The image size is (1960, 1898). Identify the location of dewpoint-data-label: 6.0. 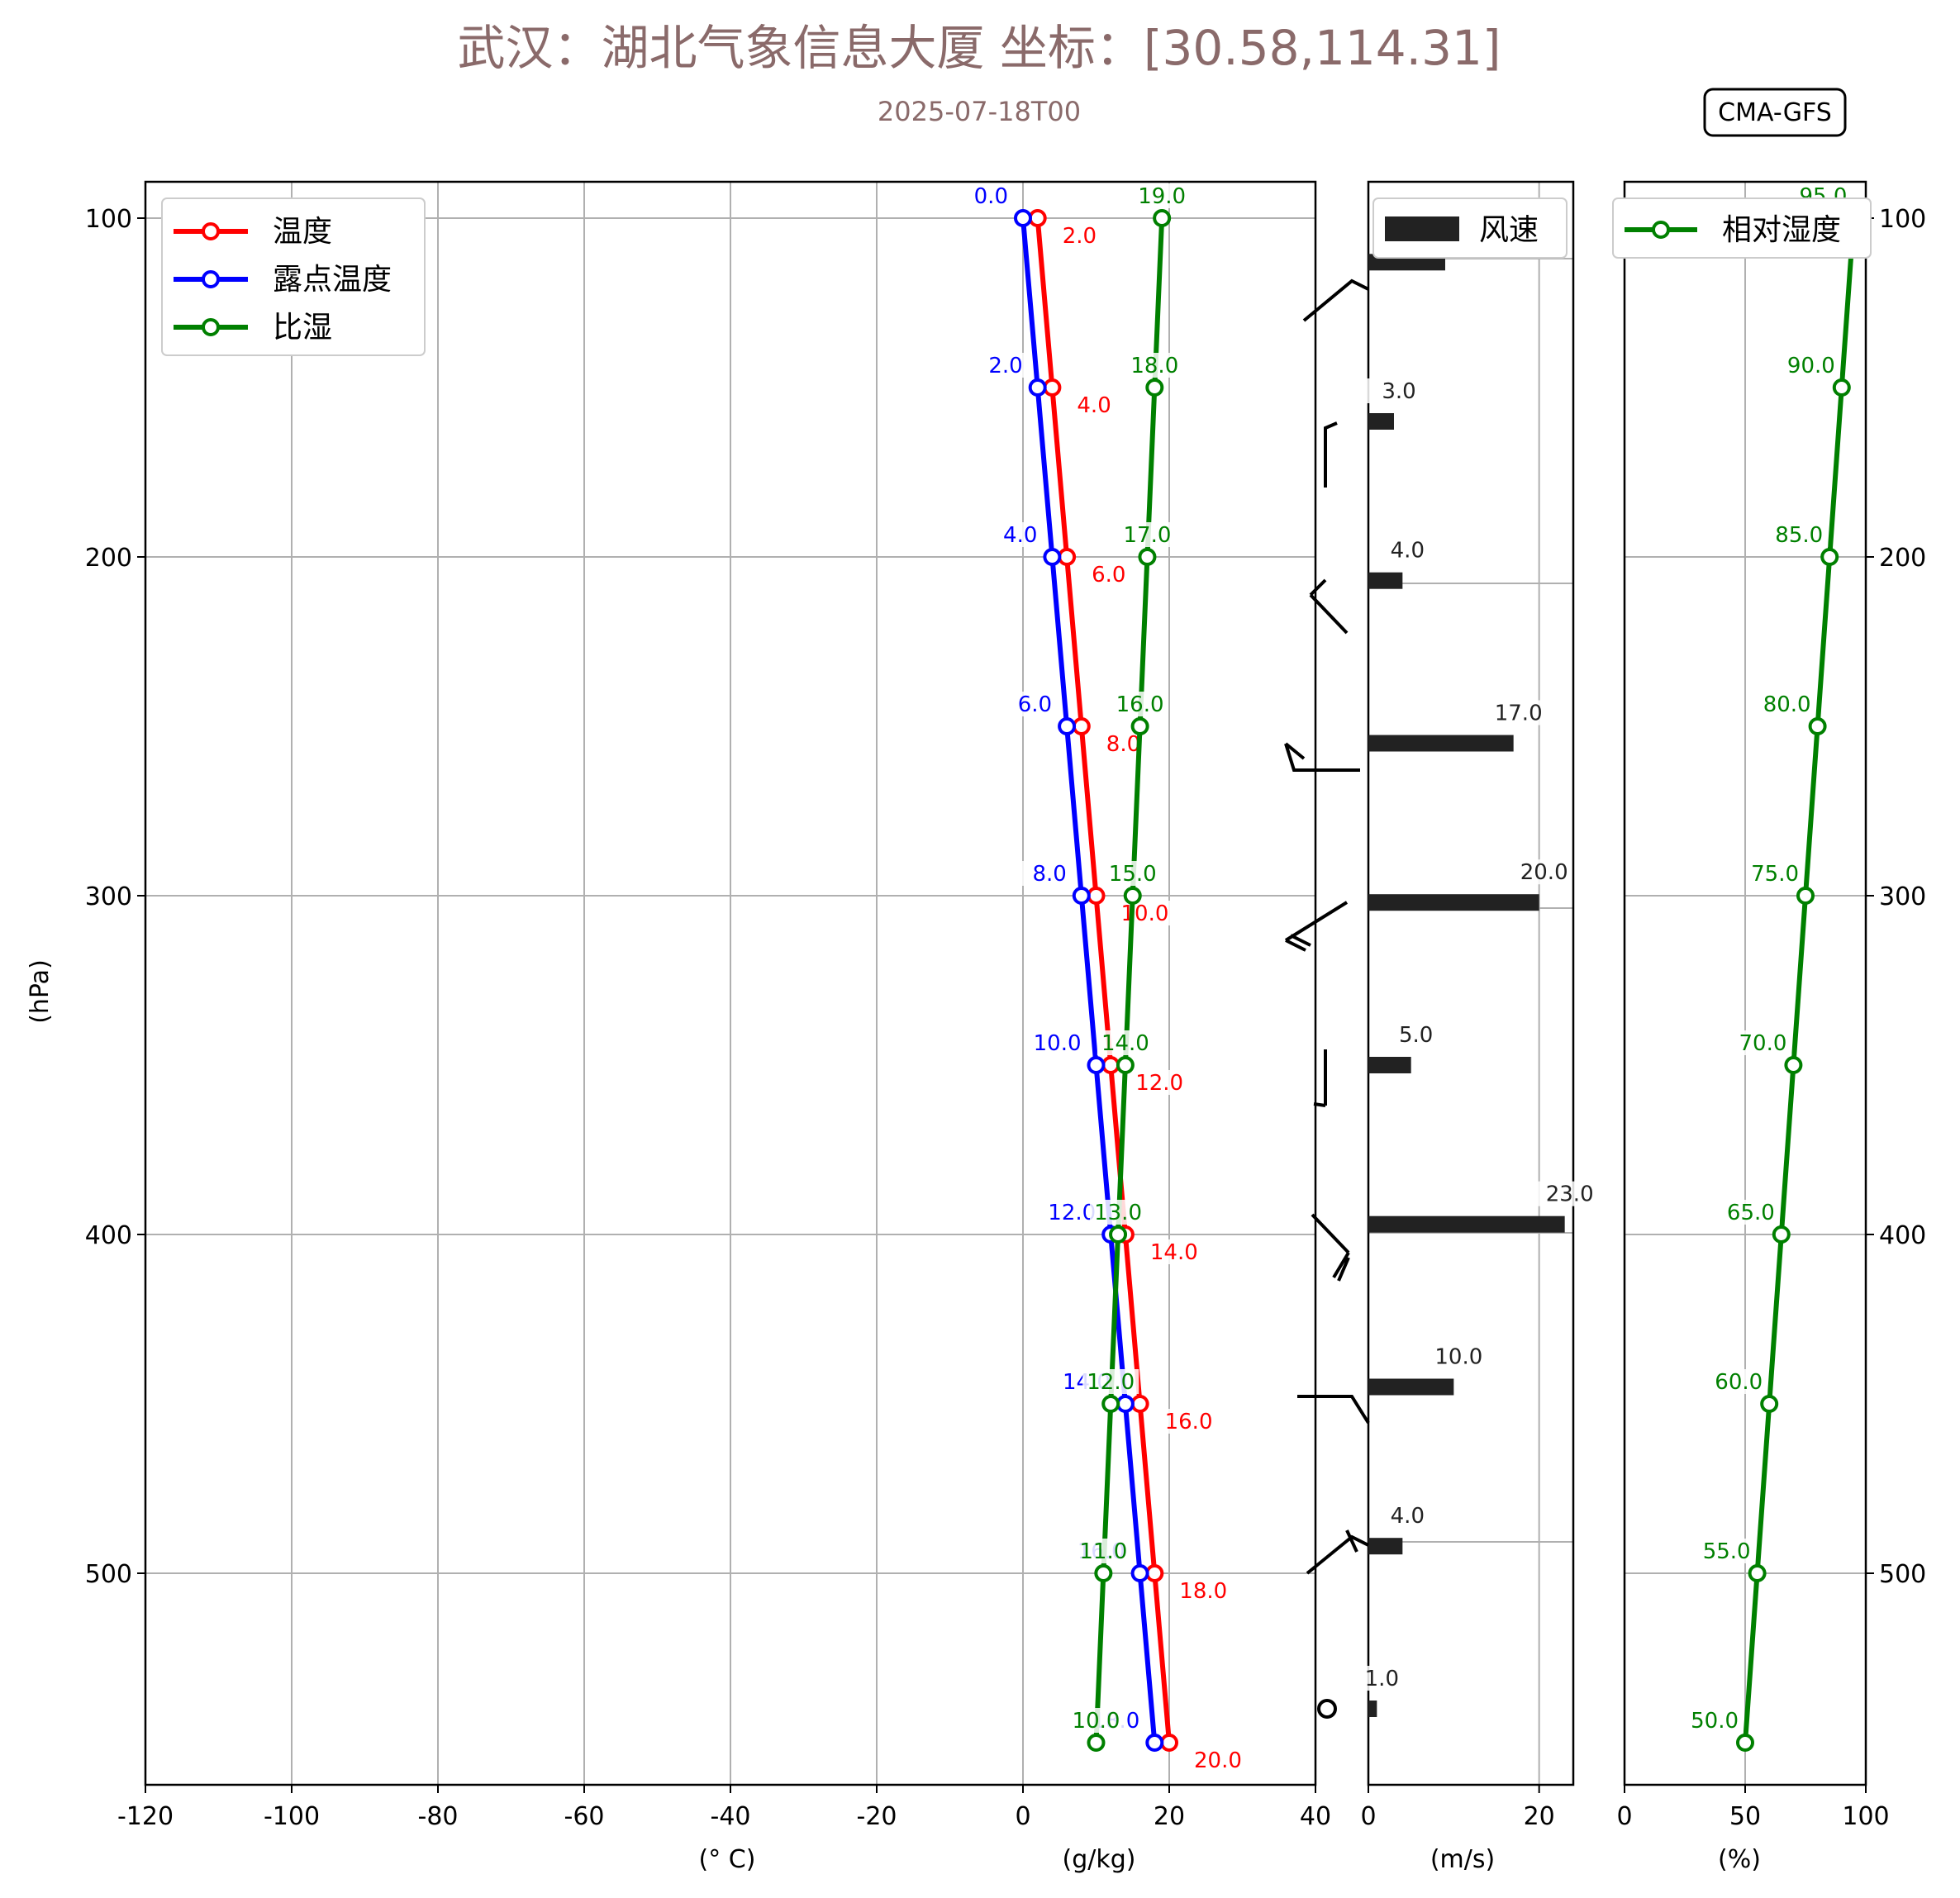
(1035, 704).